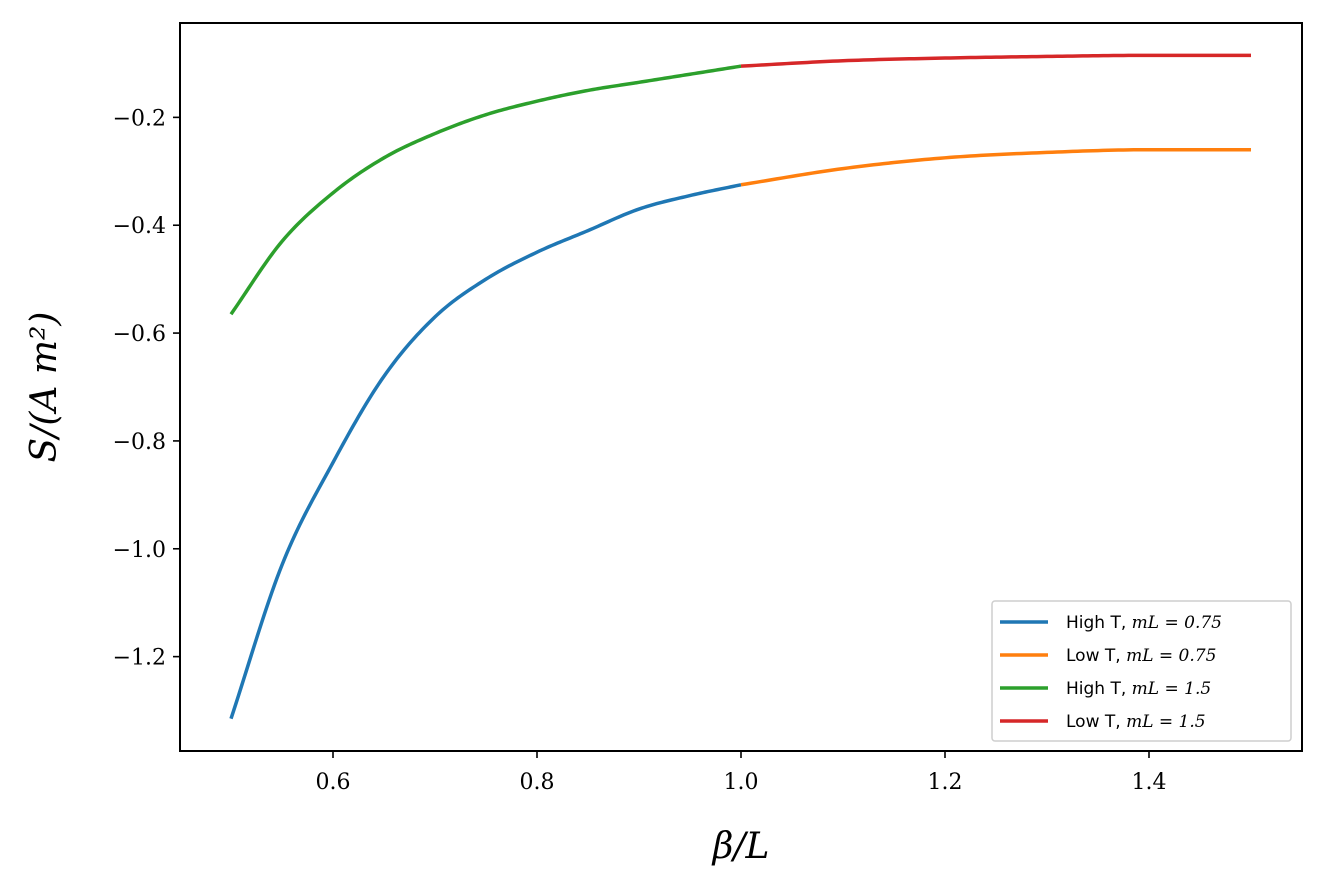 The image size is (1327, 891). I want to click on x-tick-label: 0.8, so click(537, 782).